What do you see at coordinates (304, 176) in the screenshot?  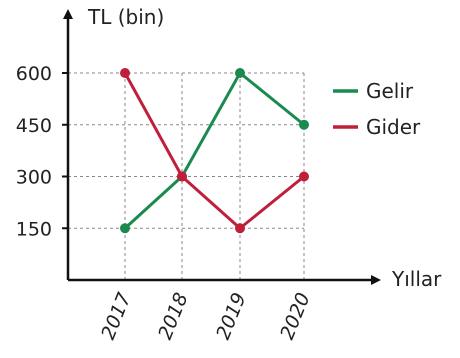 I see `data-point-gider-2020` at bounding box center [304, 176].